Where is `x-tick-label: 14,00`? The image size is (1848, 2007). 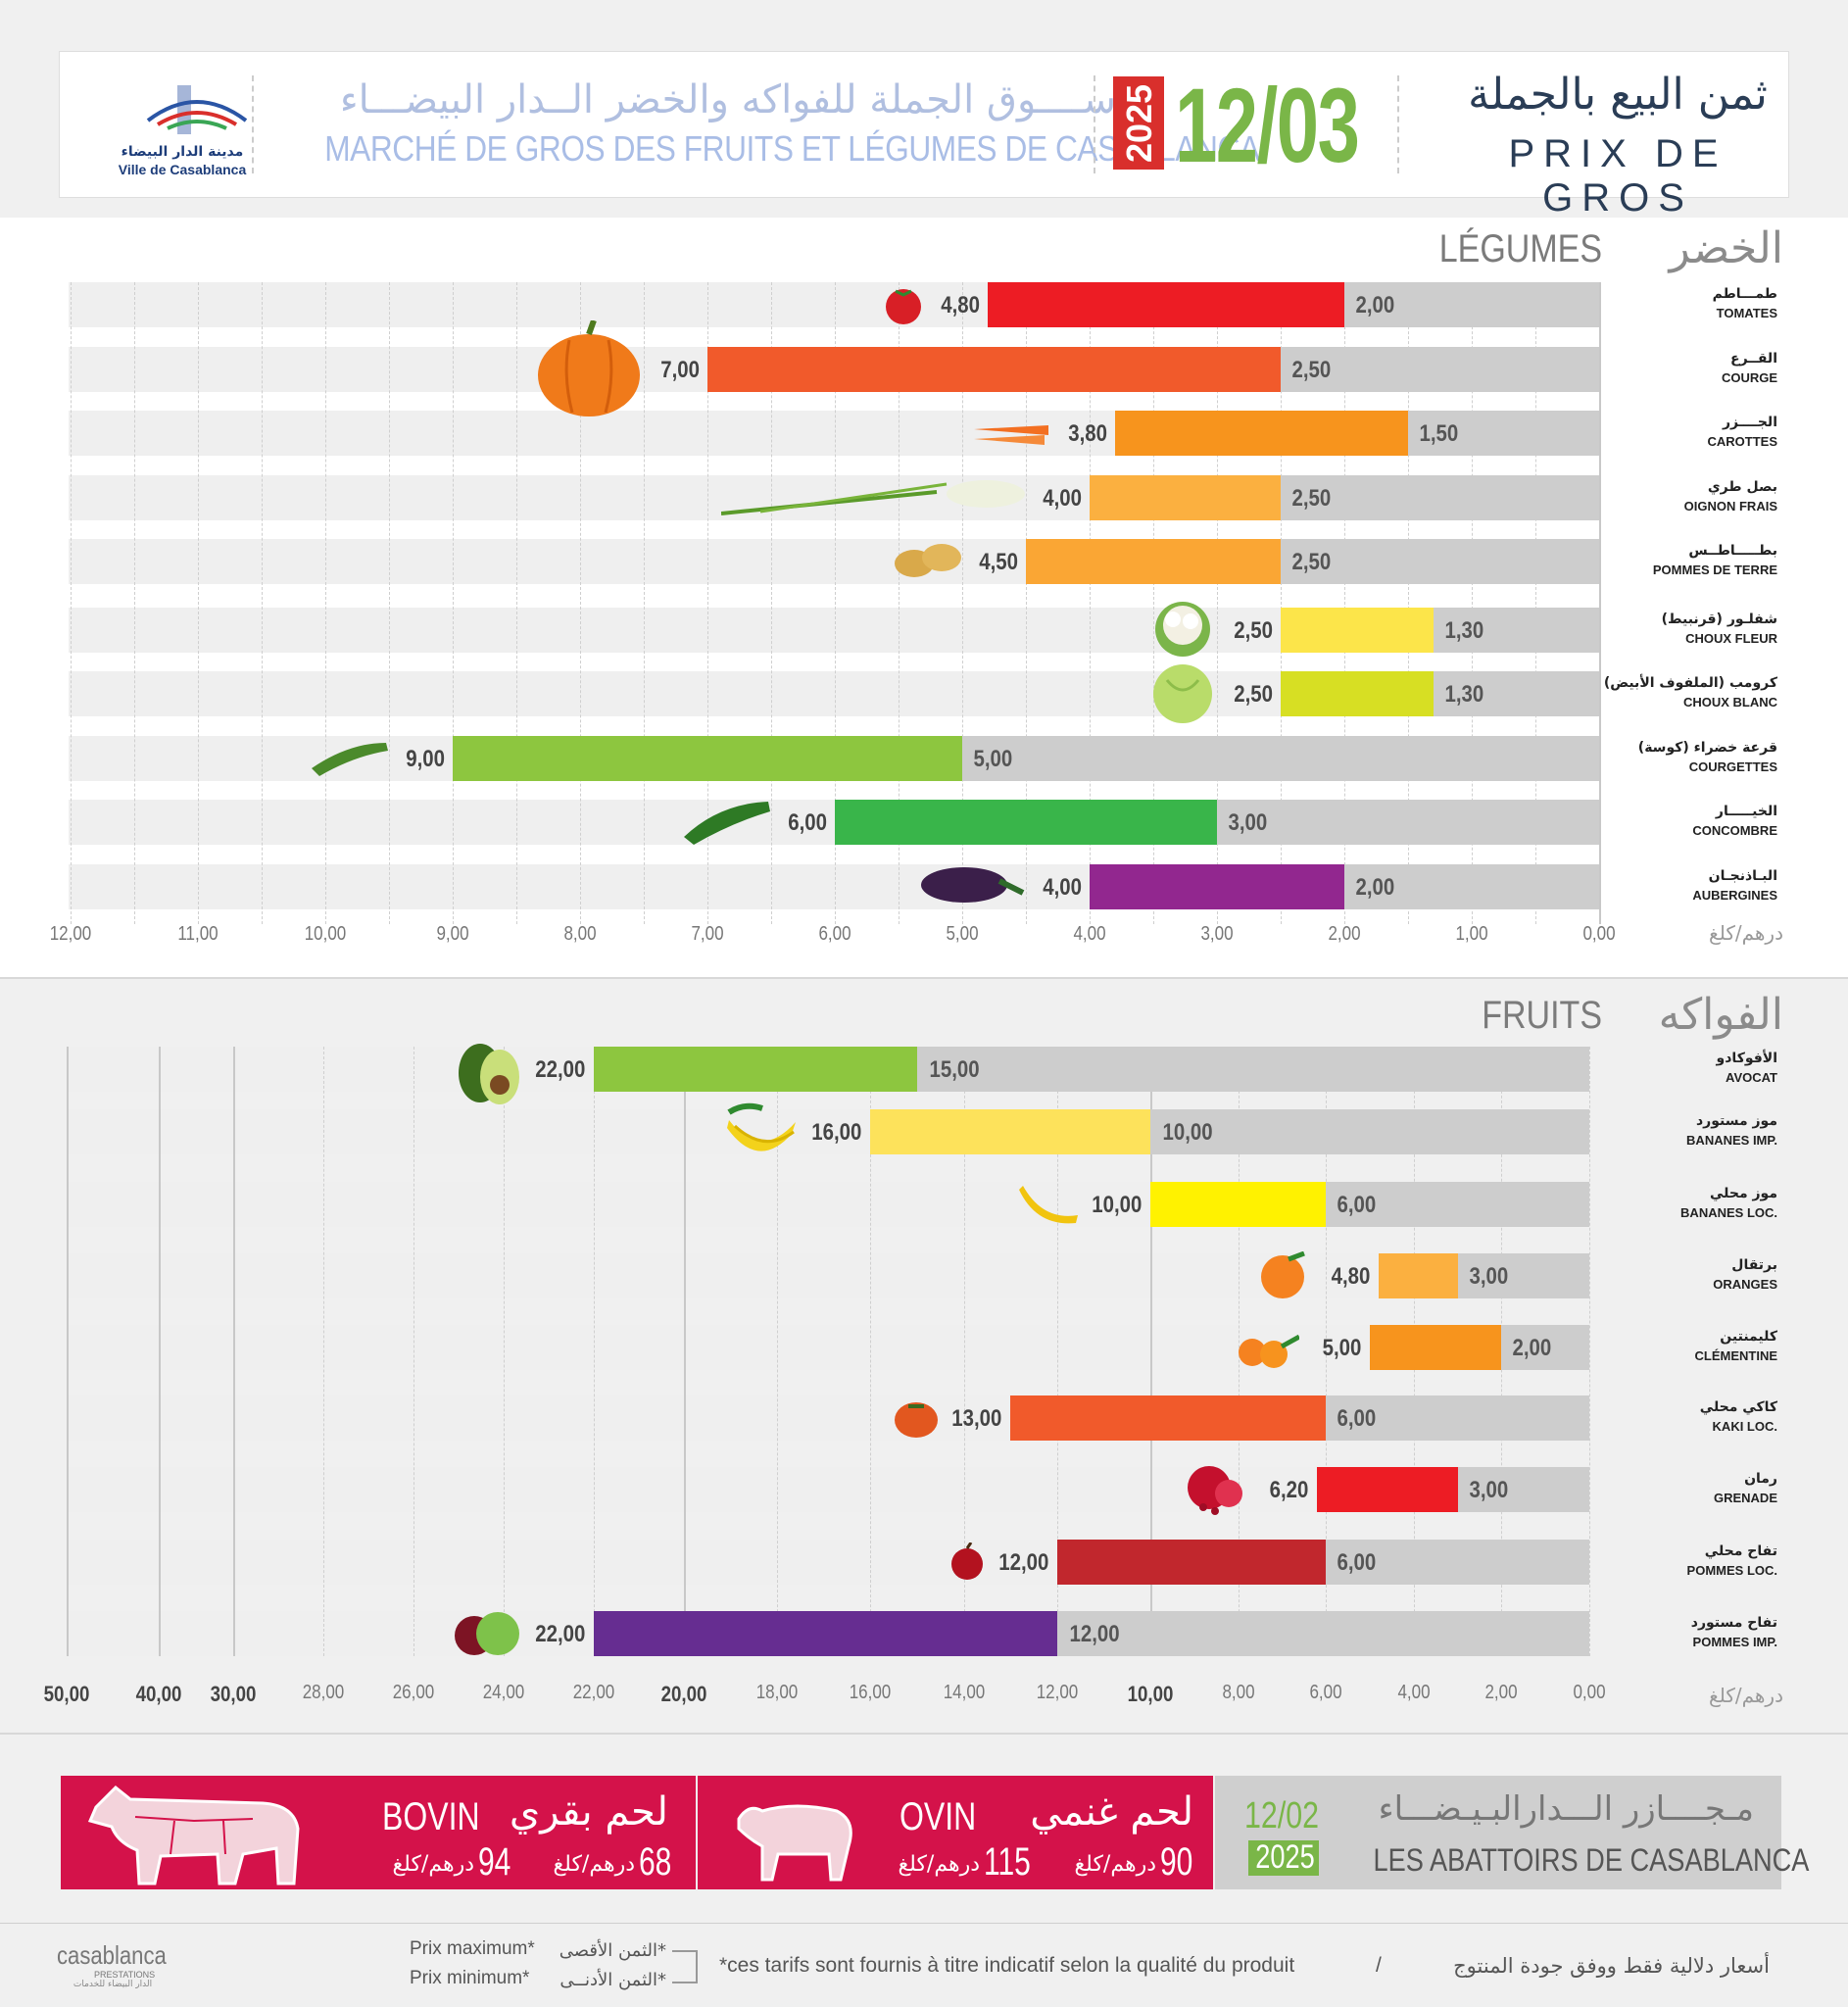
x-tick-label: 14,00 is located at coordinates (964, 1692).